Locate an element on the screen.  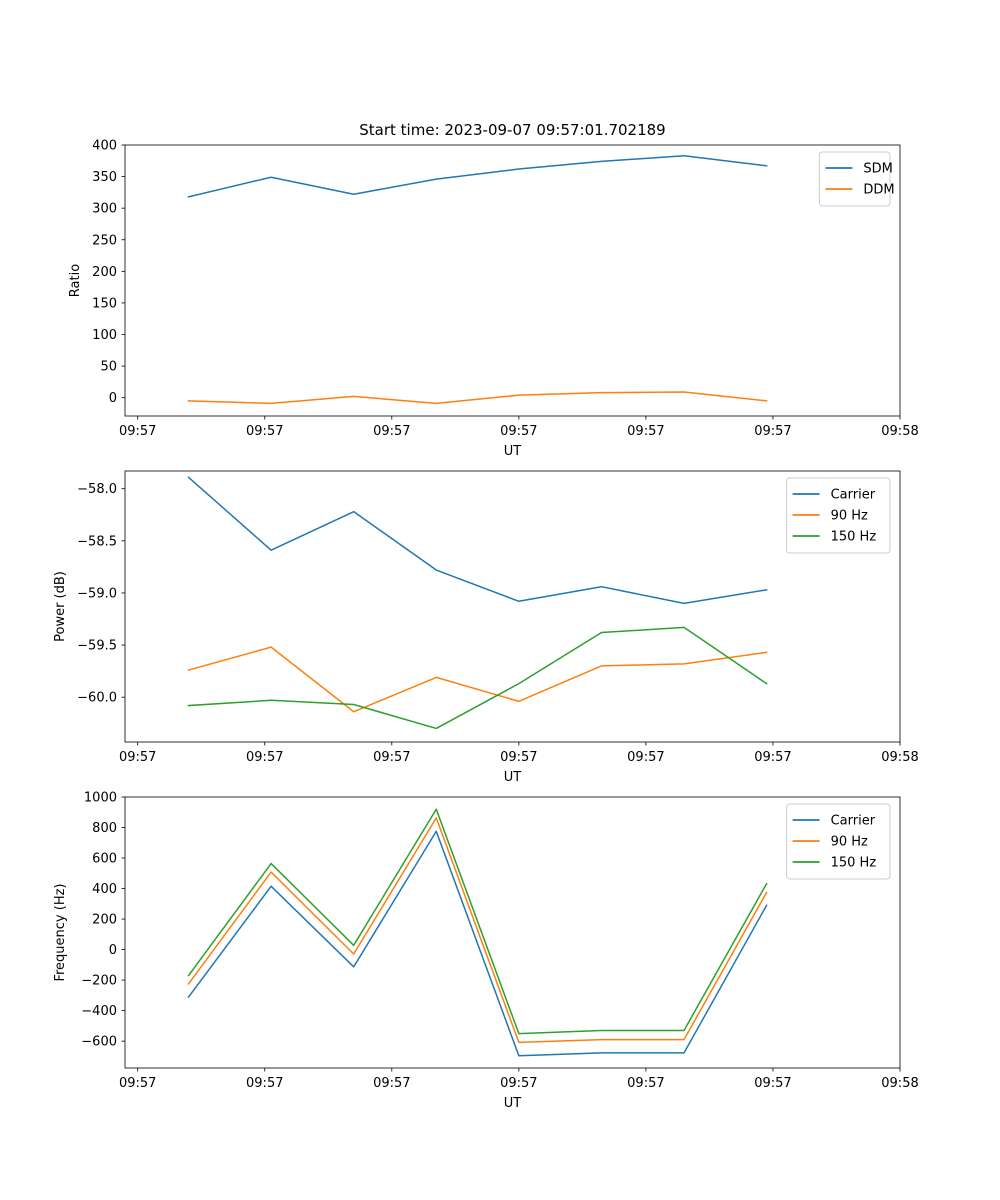
y-tick-label: 100 is located at coordinates (104, 335).